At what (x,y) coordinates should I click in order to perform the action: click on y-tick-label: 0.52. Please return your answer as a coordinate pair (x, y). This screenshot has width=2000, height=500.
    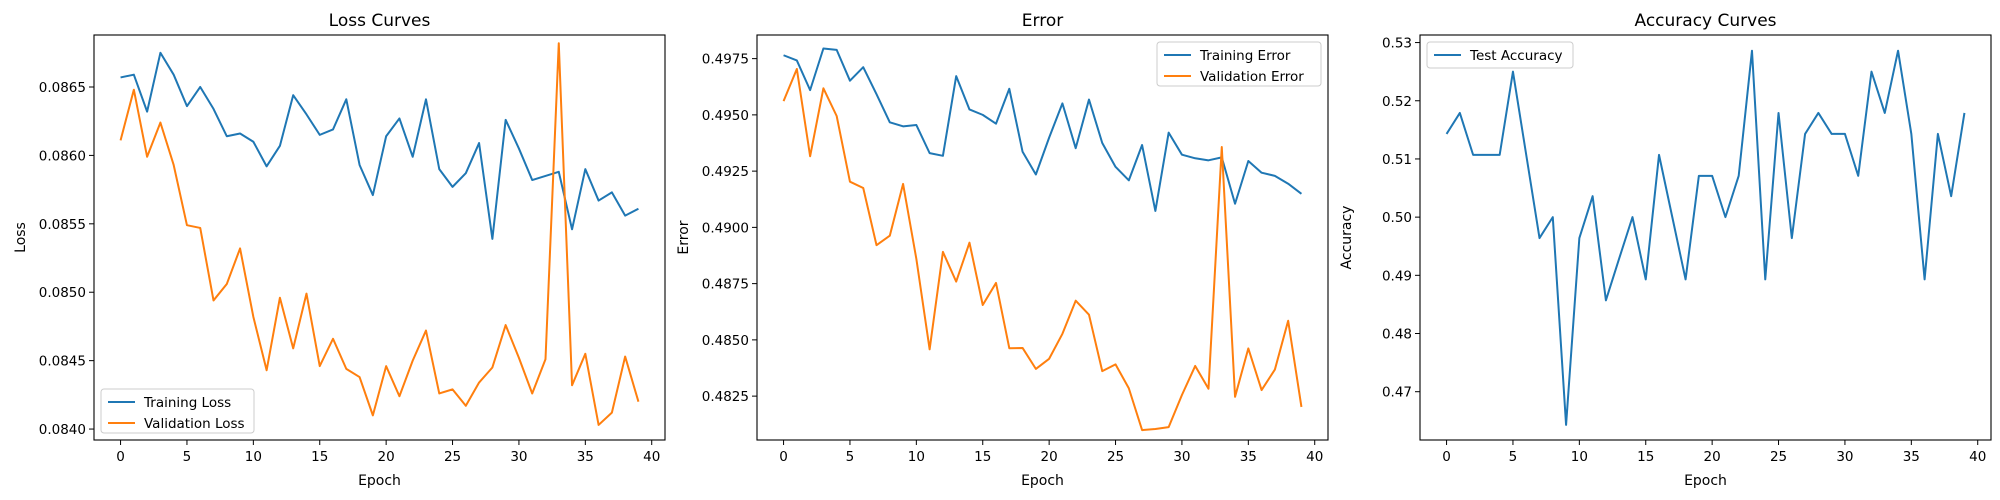
    Looking at the image, I should click on (1397, 102).